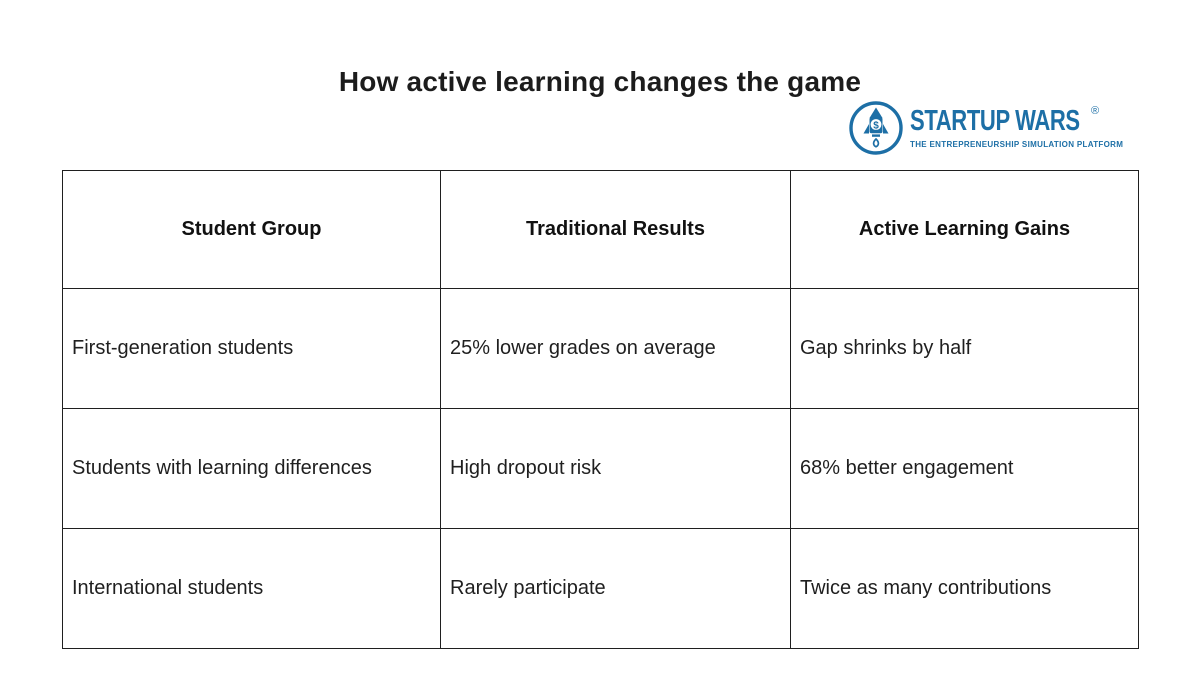 This screenshot has height=675, width=1200. Describe the element at coordinates (995, 121) in the screenshot. I see `brand-wordmark: STARTUP WARS` at that location.